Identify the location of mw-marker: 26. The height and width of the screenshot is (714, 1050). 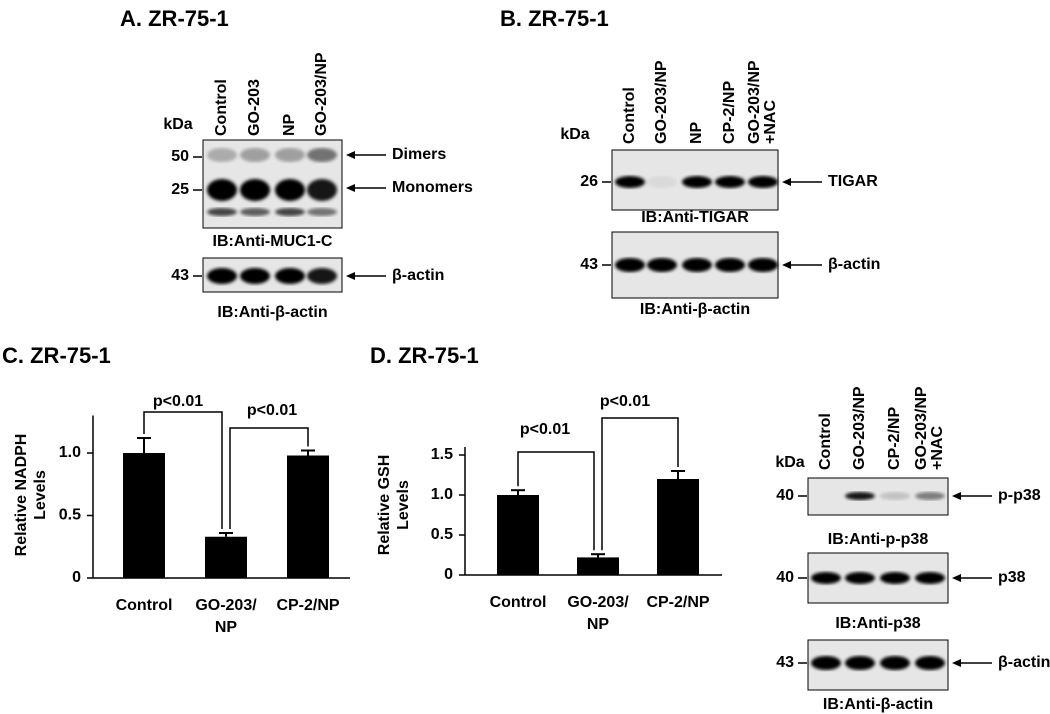
(589, 181).